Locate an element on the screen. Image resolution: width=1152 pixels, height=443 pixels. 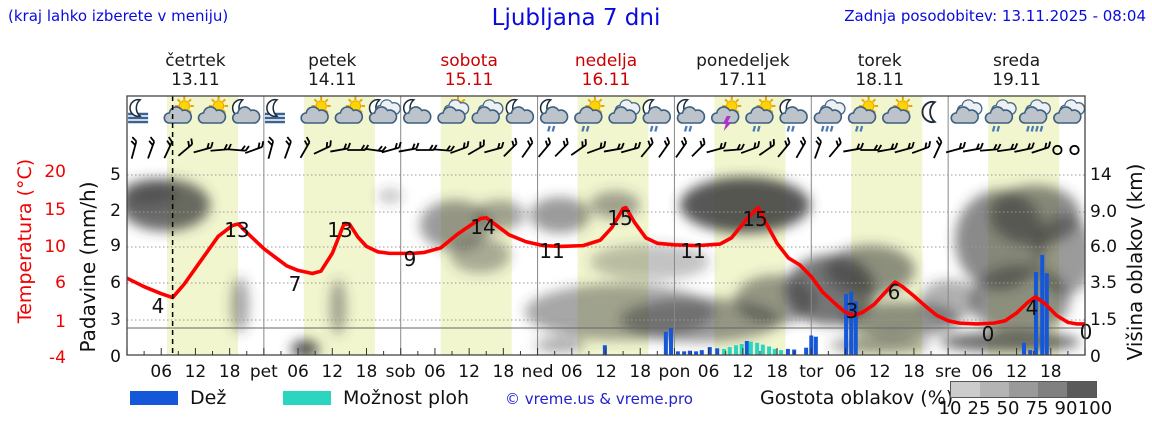
clouds-rain1-icon is located at coordinates (1000, 115).